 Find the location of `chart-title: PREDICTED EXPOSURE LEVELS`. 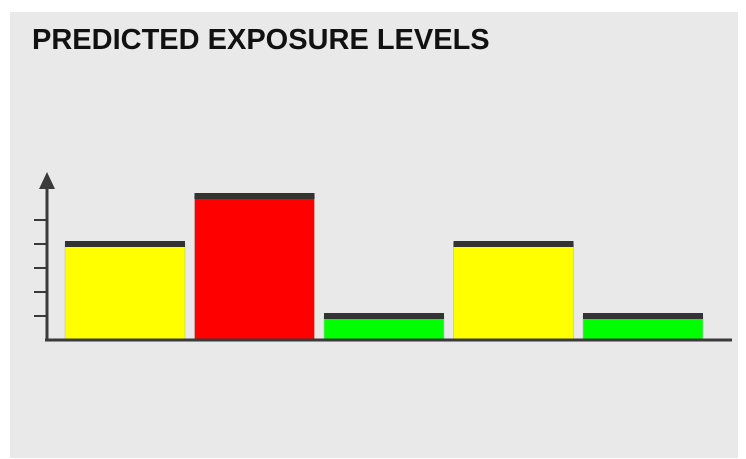

chart-title: PREDICTED EXPOSURE LEVELS is located at coordinates (261, 40).